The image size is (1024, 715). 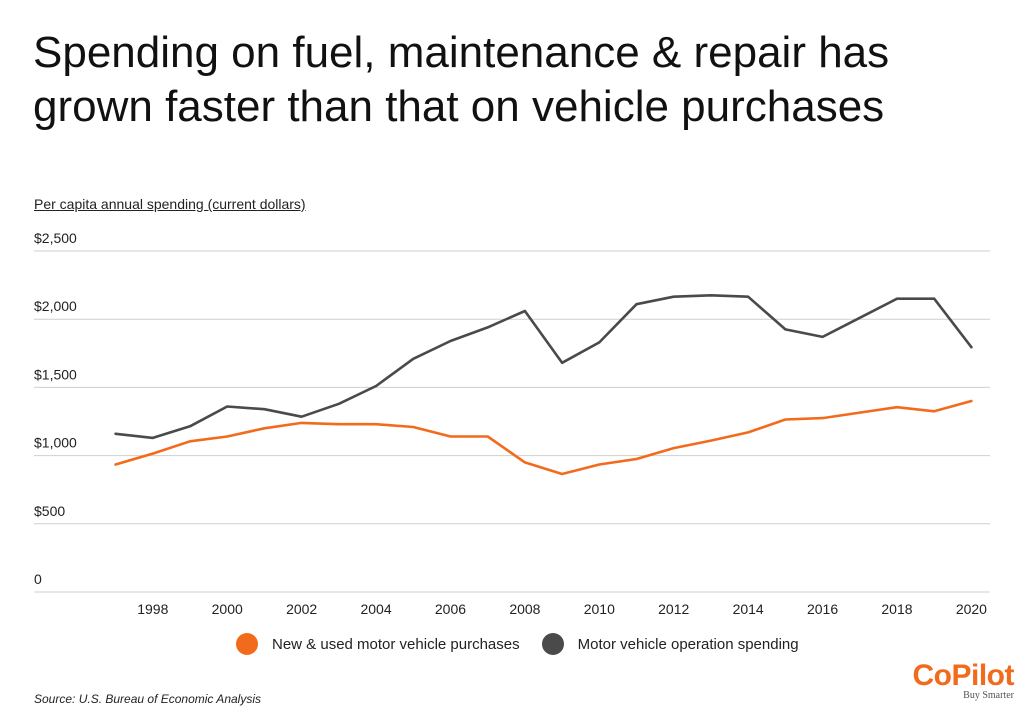 I want to click on x-tick-label-2012: 2012, so click(x=673, y=609).